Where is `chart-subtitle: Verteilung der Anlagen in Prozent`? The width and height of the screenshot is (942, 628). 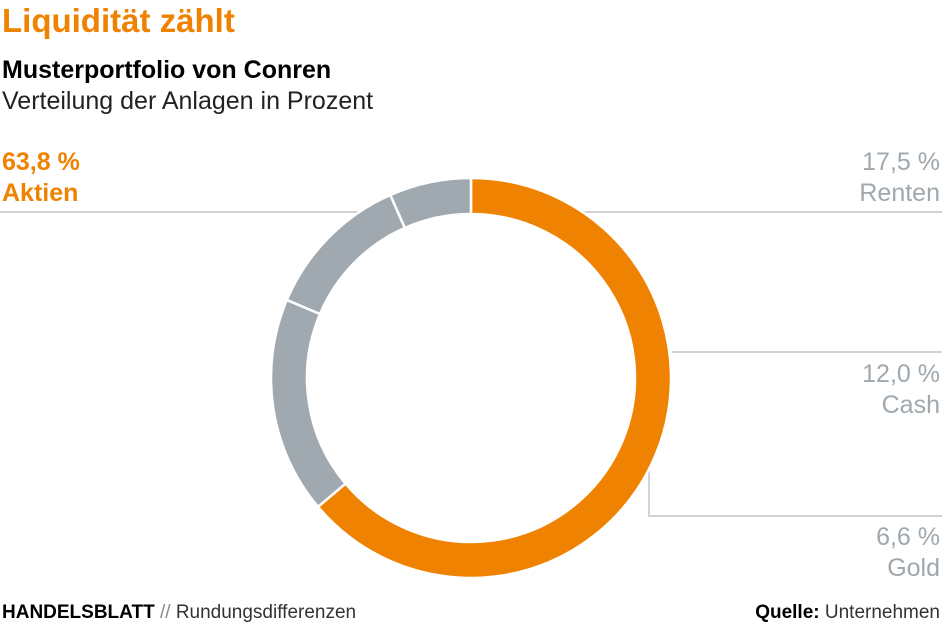
chart-subtitle: Verteilung der Anlagen in Prozent is located at coordinates (188, 101).